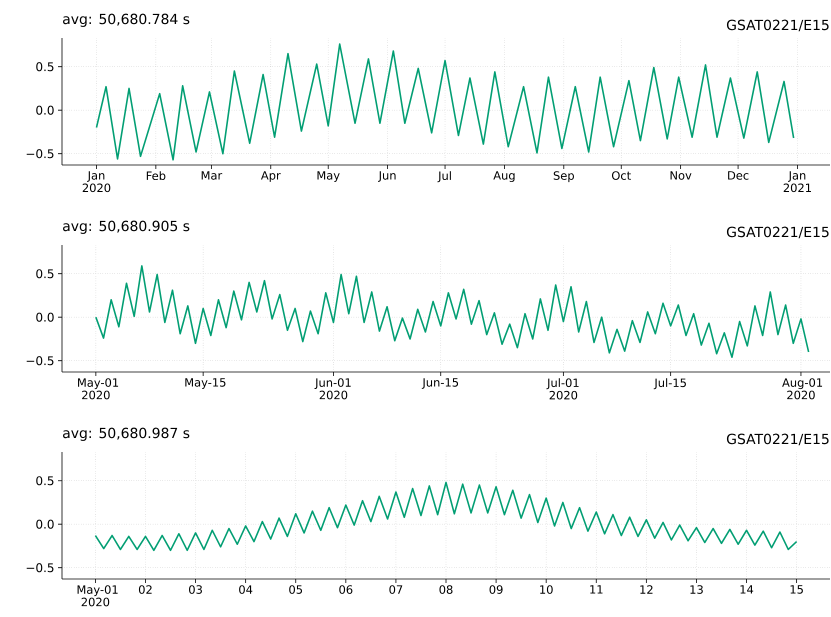  Describe the element at coordinates (445, 589) in the screenshot. I see `x-tick-label: 08` at that location.